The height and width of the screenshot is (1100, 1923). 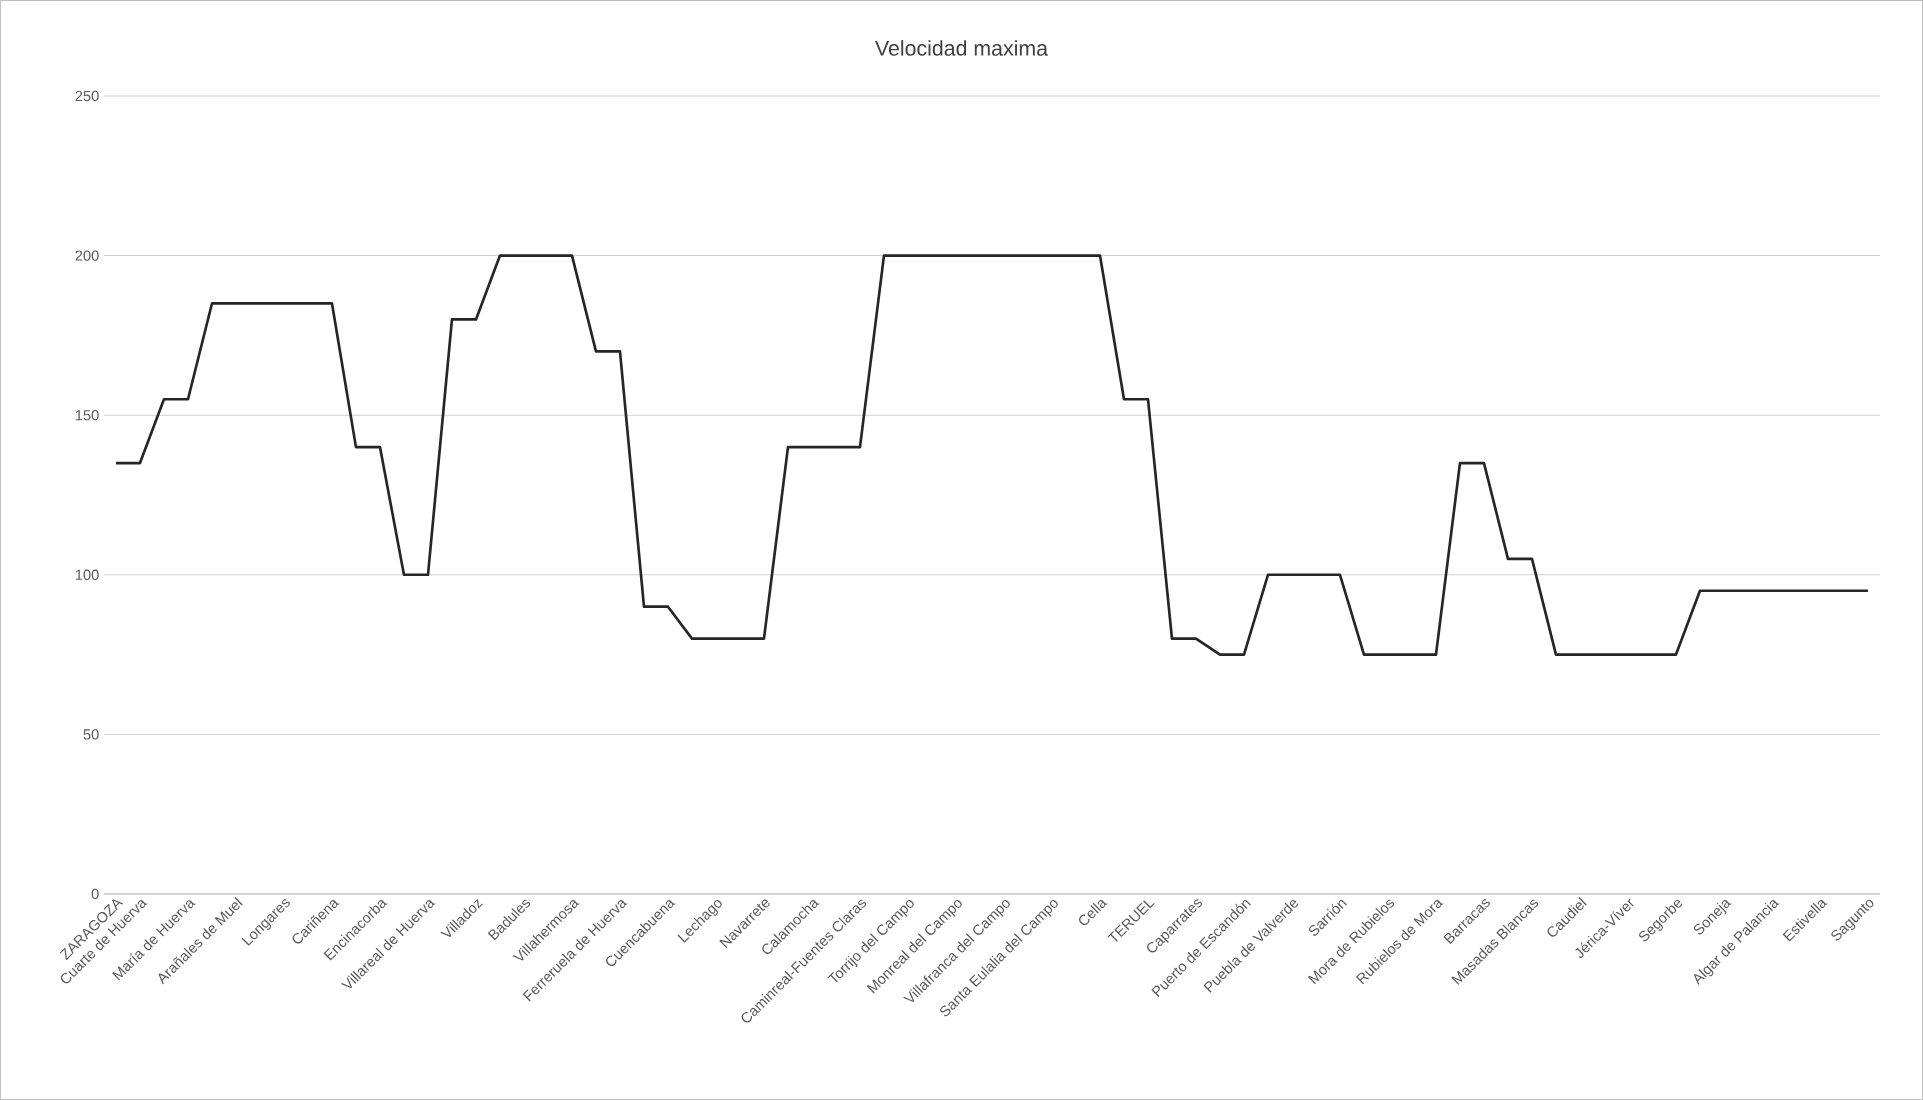 What do you see at coordinates (87, 96) in the screenshot?
I see `y-tick-label: 250` at bounding box center [87, 96].